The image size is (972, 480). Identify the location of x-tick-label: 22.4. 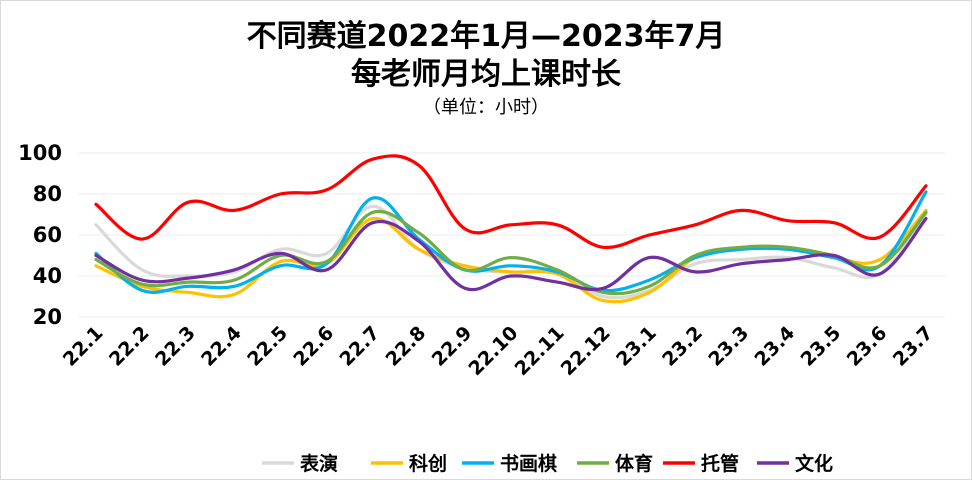
(221, 346).